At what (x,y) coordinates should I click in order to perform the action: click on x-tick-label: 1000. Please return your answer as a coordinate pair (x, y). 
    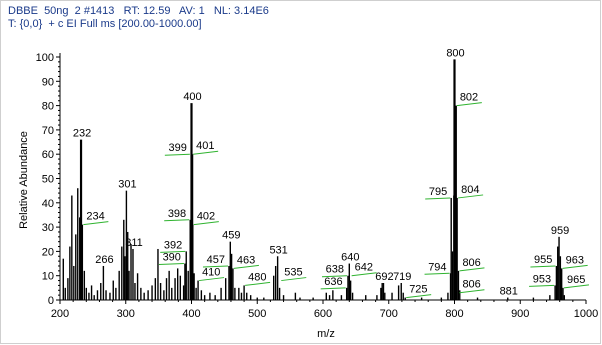
    Looking at the image, I should click on (586, 314).